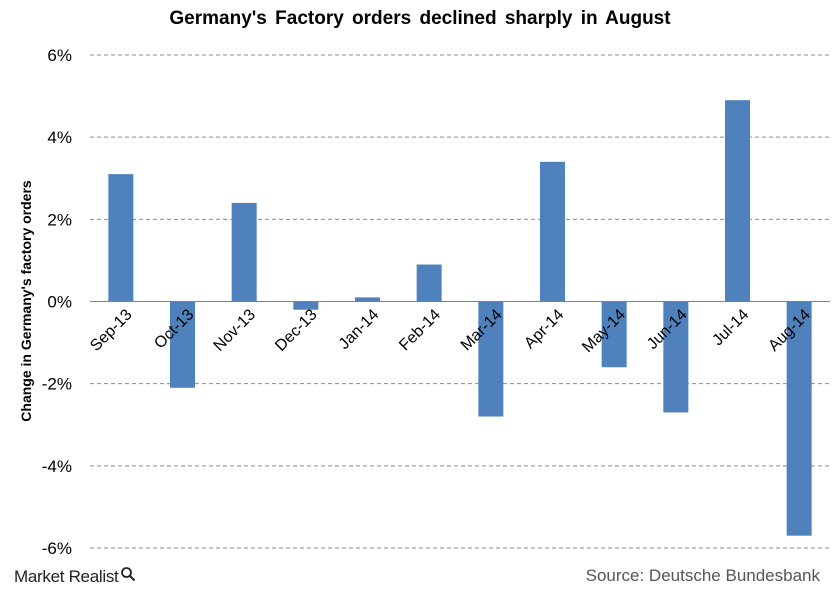 The height and width of the screenshot is (600, 840). What do you see at coordinates (359, 329) in the screenshot?
I see `x-tick-label: Jan-14` at bounding box center [359, 329].